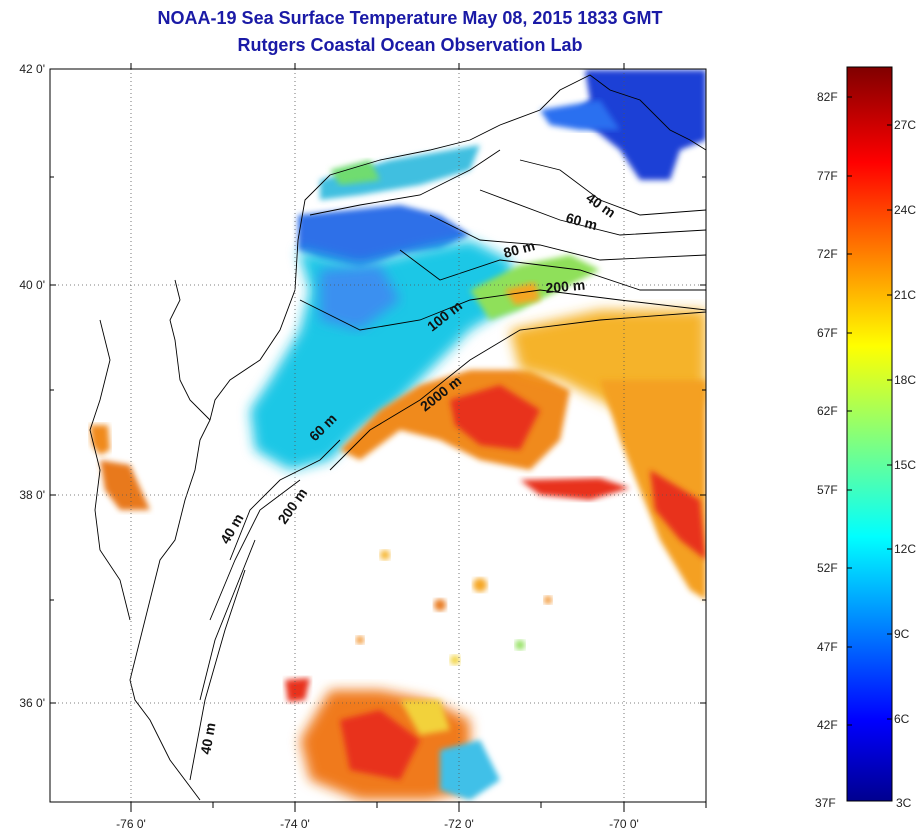  What do you see at coordinates (355, 172) in the screenshot?
I see `sst-patch-li-west` at bounding box center [355, 172].